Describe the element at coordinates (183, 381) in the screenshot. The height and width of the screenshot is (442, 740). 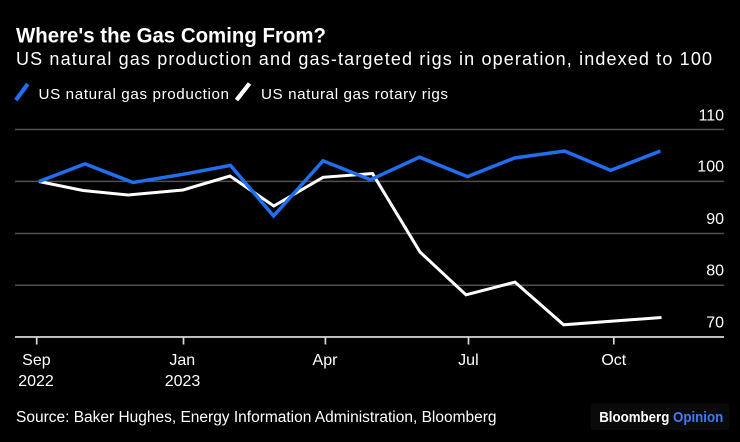
I see `svg-text: 2023` at that location.